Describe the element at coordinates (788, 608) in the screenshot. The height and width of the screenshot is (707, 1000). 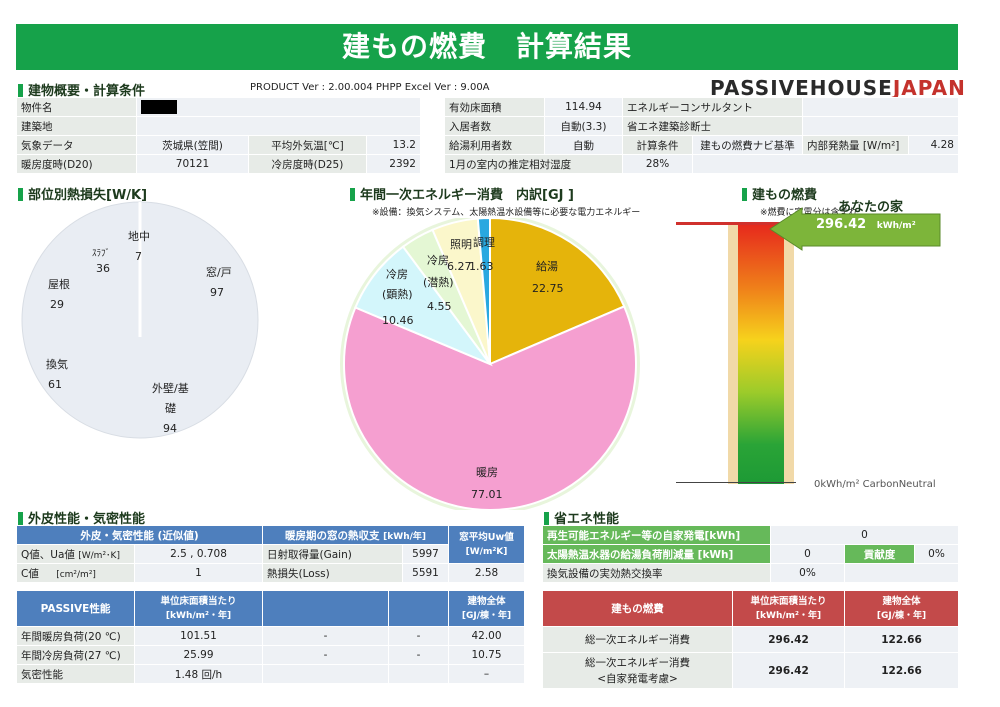
I see `fuel-table-col1-header: 単位床面積当たり [kWh/m²・年]` at that location.